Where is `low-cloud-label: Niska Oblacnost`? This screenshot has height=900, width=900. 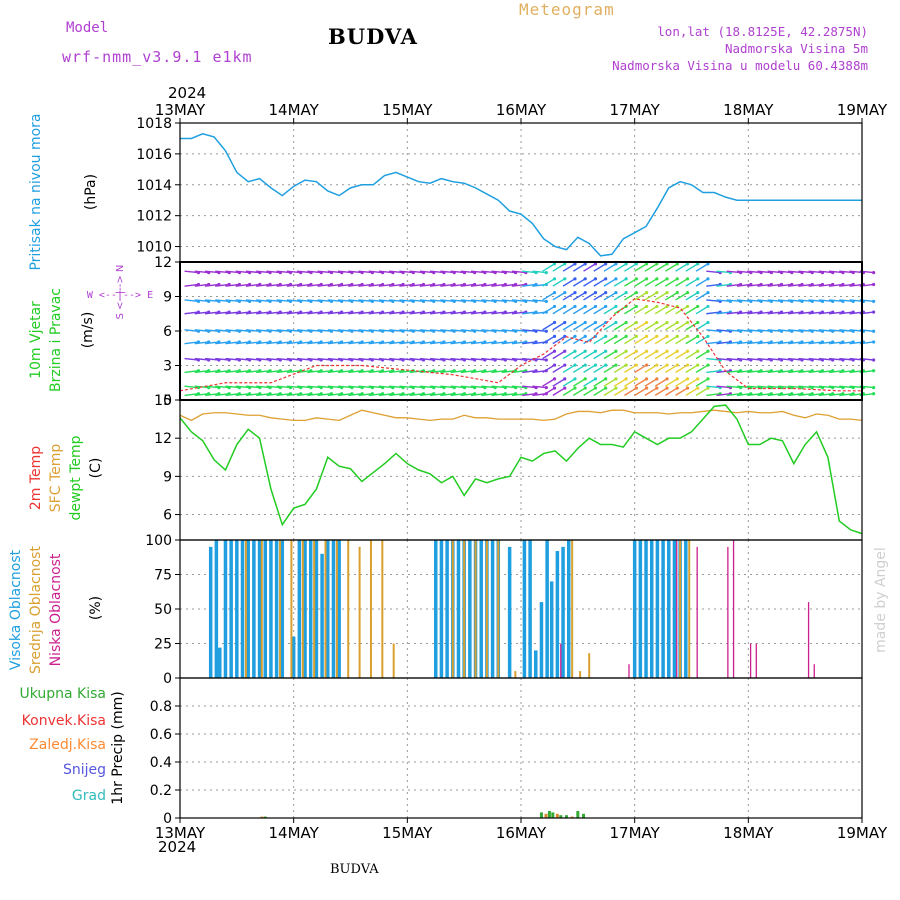
low-cloud-label: Niska Oblacnost is located at coordinates (56, 609).